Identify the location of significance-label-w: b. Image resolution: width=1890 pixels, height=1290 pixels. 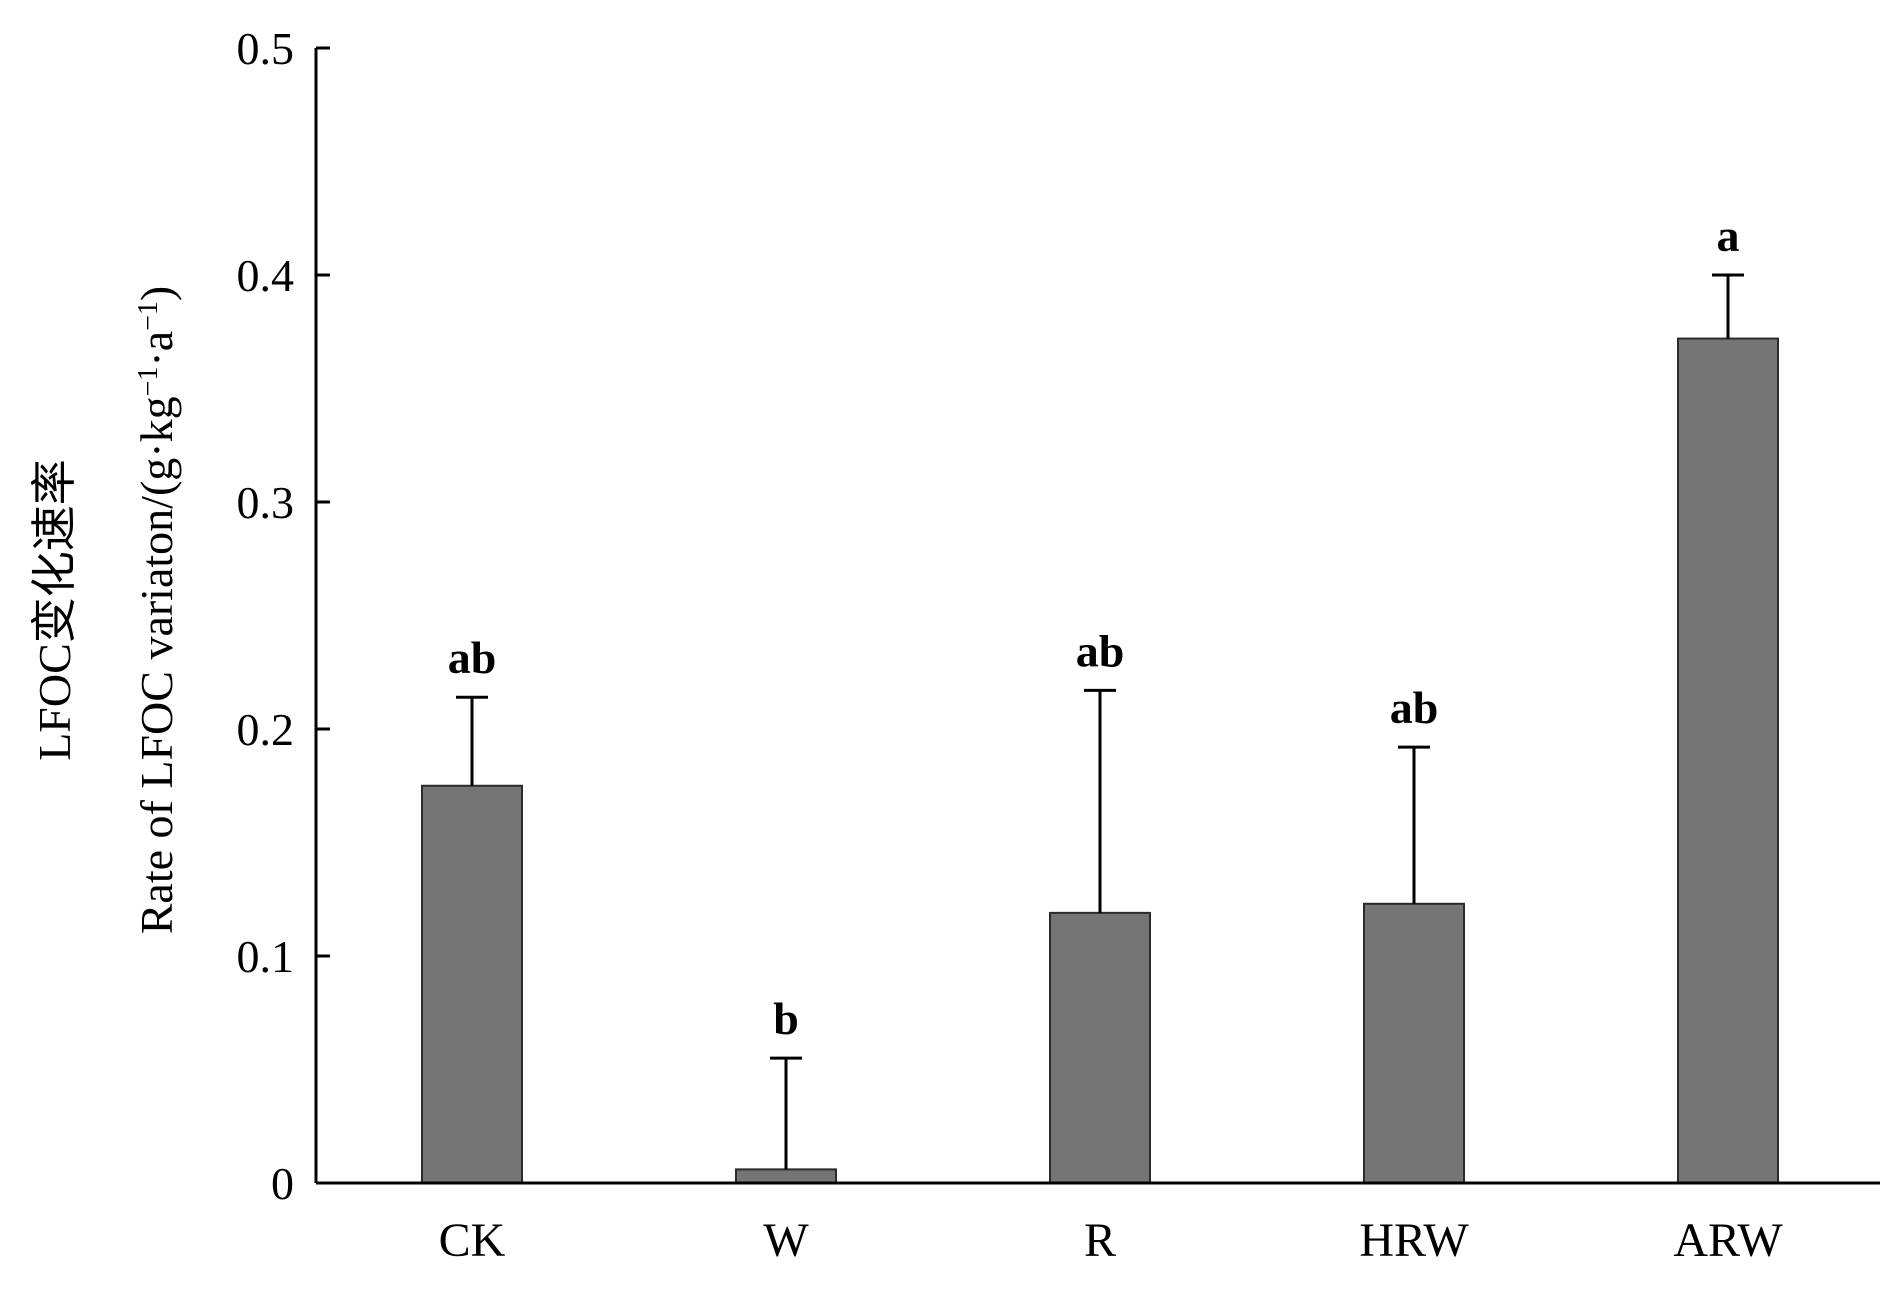
(786, 1018).